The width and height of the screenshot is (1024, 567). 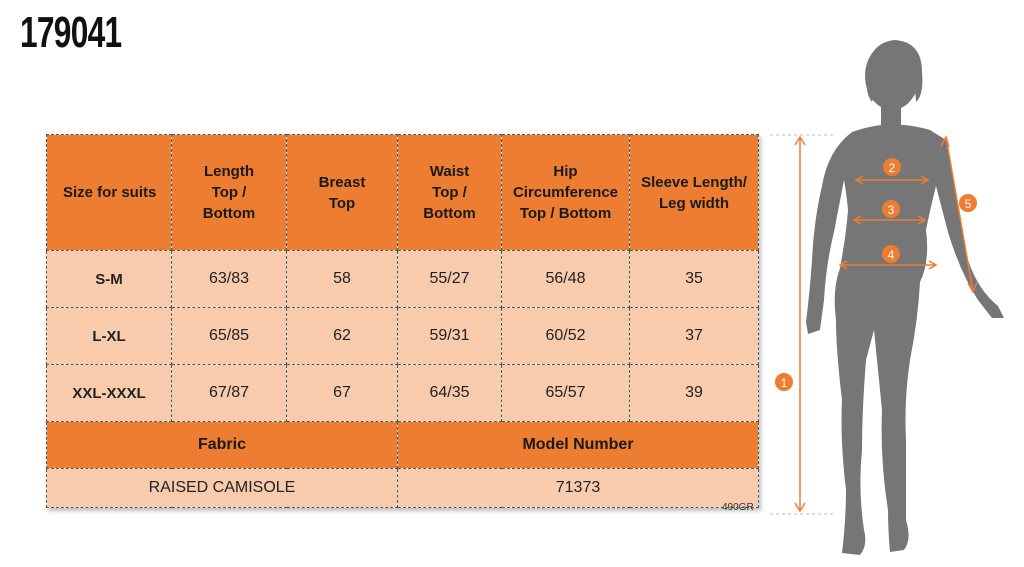 I want to click on cell-length: 65/85, so click(x=229, y=336).